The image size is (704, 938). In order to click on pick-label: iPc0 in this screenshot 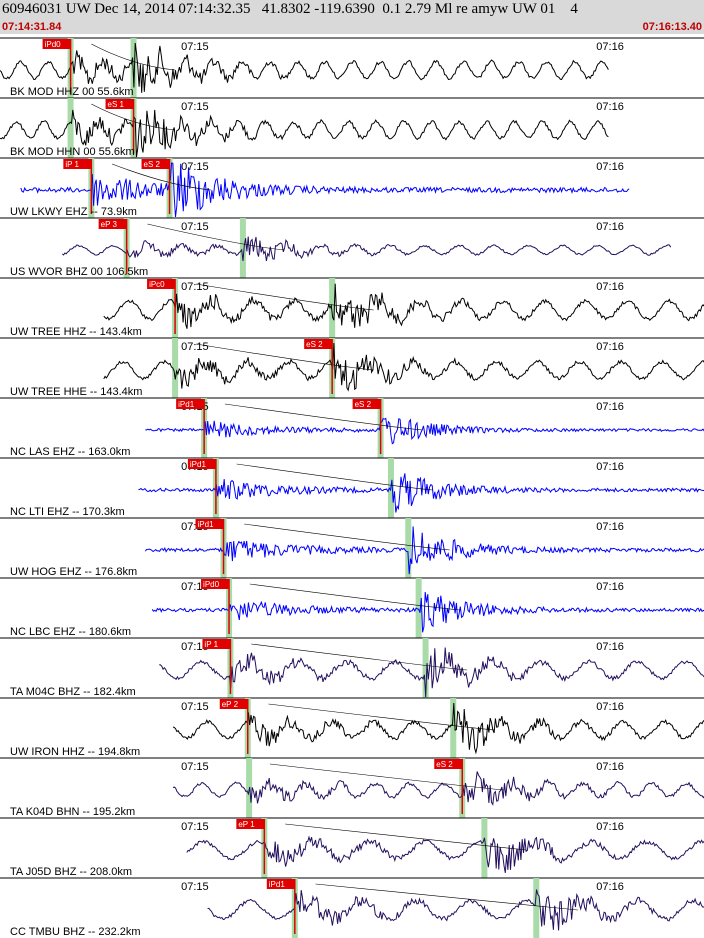, I will do `click(157, 284)`.